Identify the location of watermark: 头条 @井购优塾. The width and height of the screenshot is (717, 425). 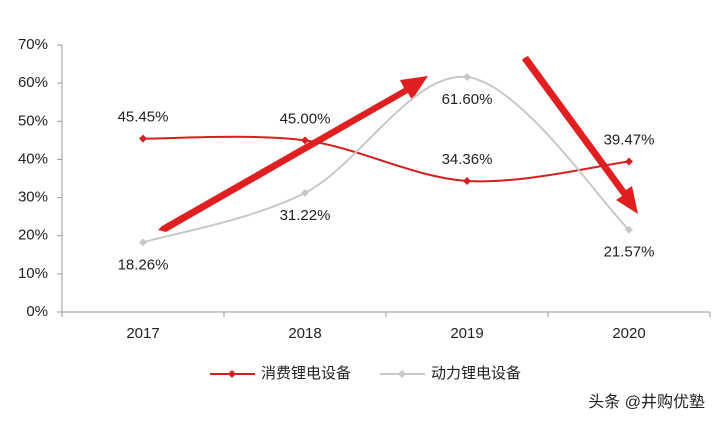
(646, 401).